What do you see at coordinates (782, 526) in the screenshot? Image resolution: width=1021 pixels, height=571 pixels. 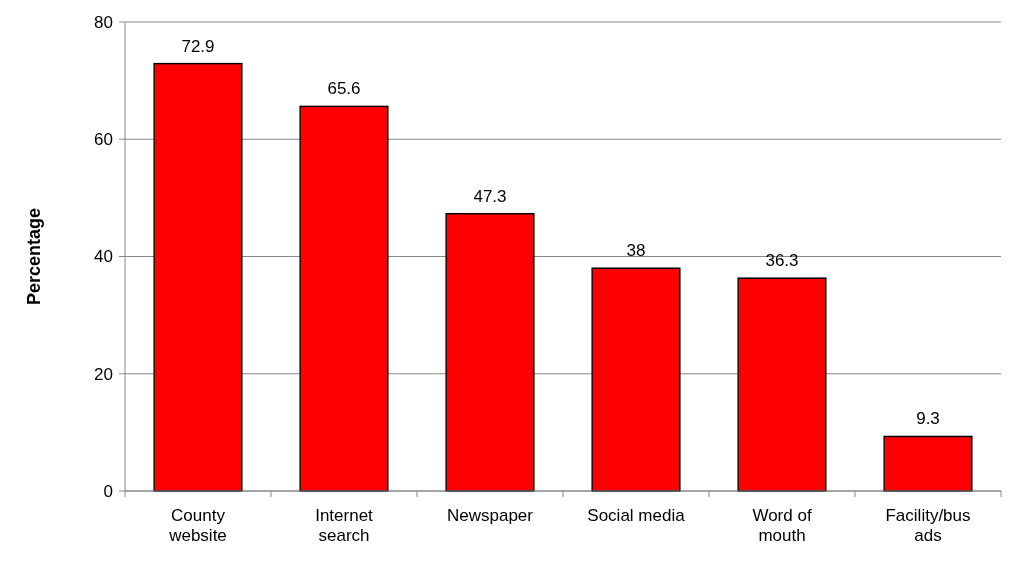 I see `x-tick-label: Word of mouth` at bounding box center [782, 526].